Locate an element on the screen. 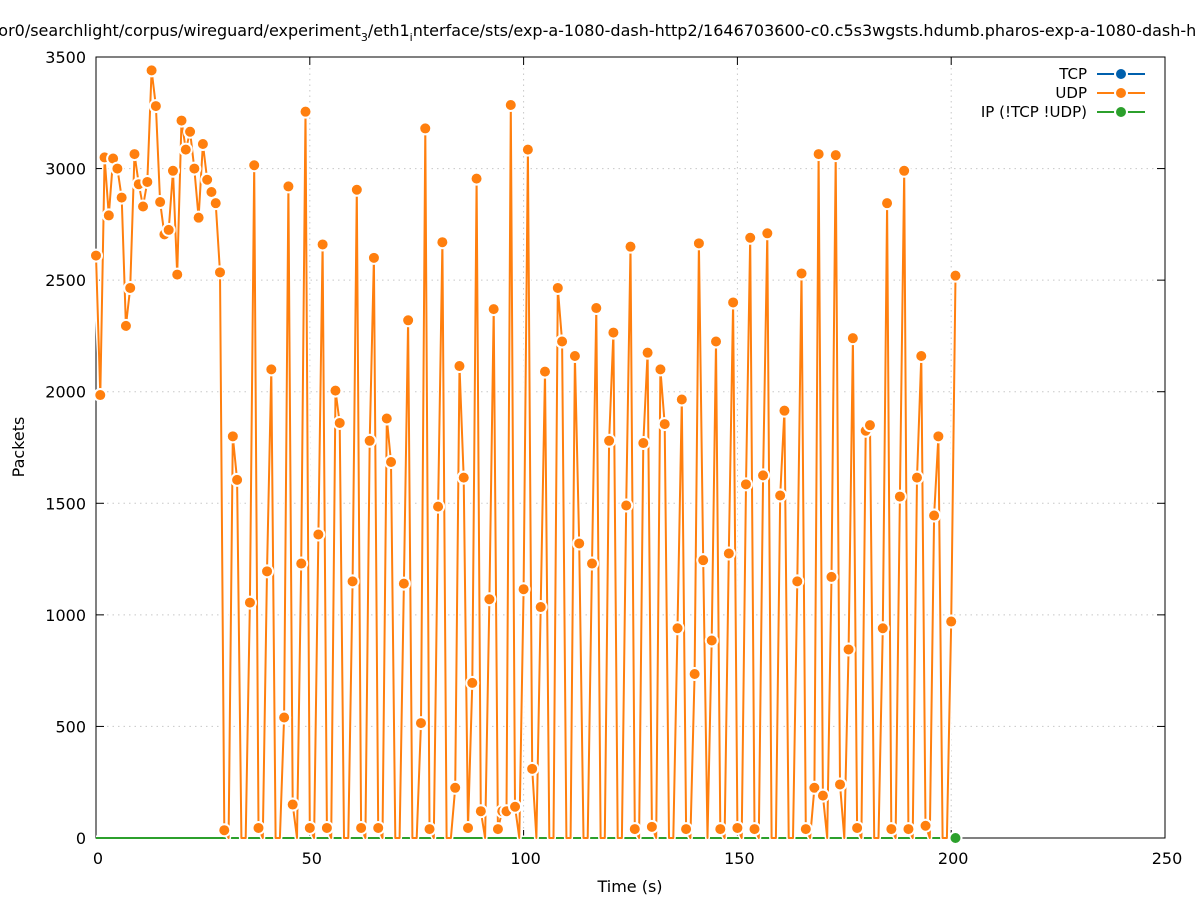 The width and height of the screenshot is (1197, 900). x-tick-label: 150 is located at coordinates (739, 858).